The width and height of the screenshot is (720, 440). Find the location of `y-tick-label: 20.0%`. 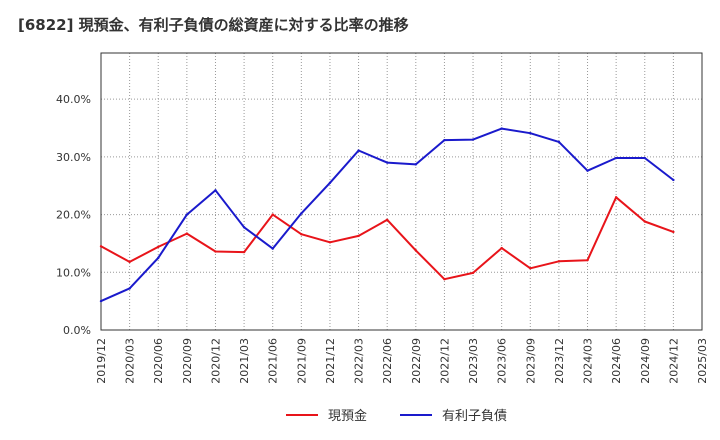

y-tick-label: 20.0% is located at coordinates (73, 215).